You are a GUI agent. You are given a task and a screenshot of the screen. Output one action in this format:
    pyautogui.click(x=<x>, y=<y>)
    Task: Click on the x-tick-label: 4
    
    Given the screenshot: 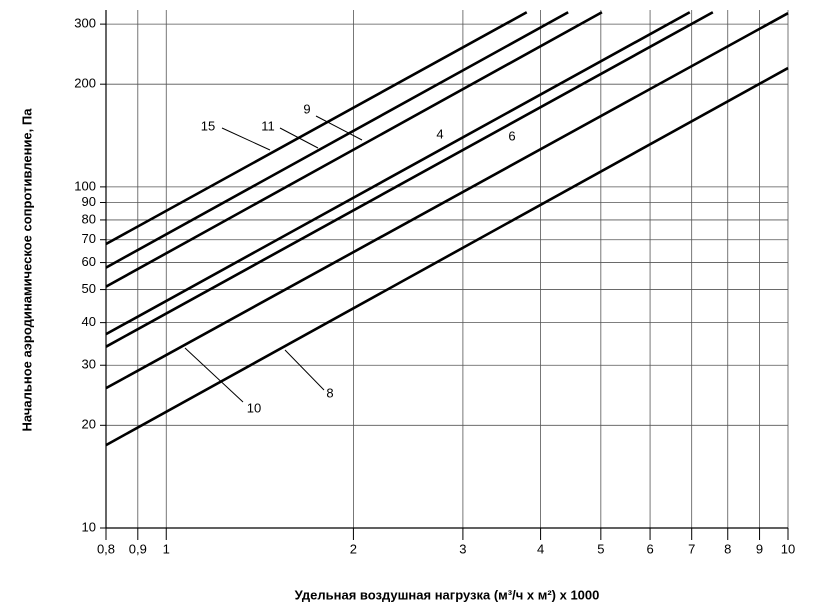 What is the action you would take?
    pyautogui.click(x=540, y=548)
    